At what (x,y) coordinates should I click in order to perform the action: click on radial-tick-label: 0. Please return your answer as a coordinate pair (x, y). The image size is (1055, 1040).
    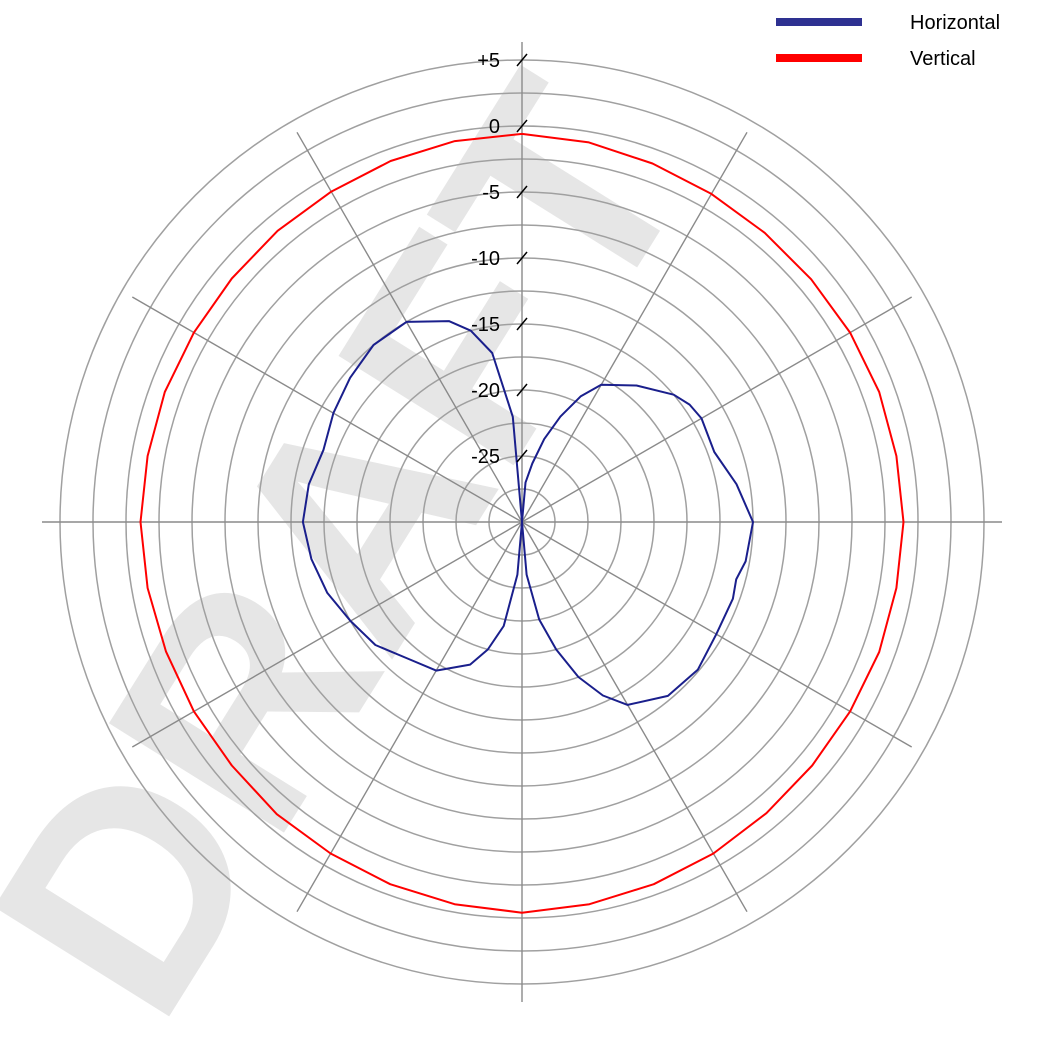
    Looking at the image, I should click on (494, 127).